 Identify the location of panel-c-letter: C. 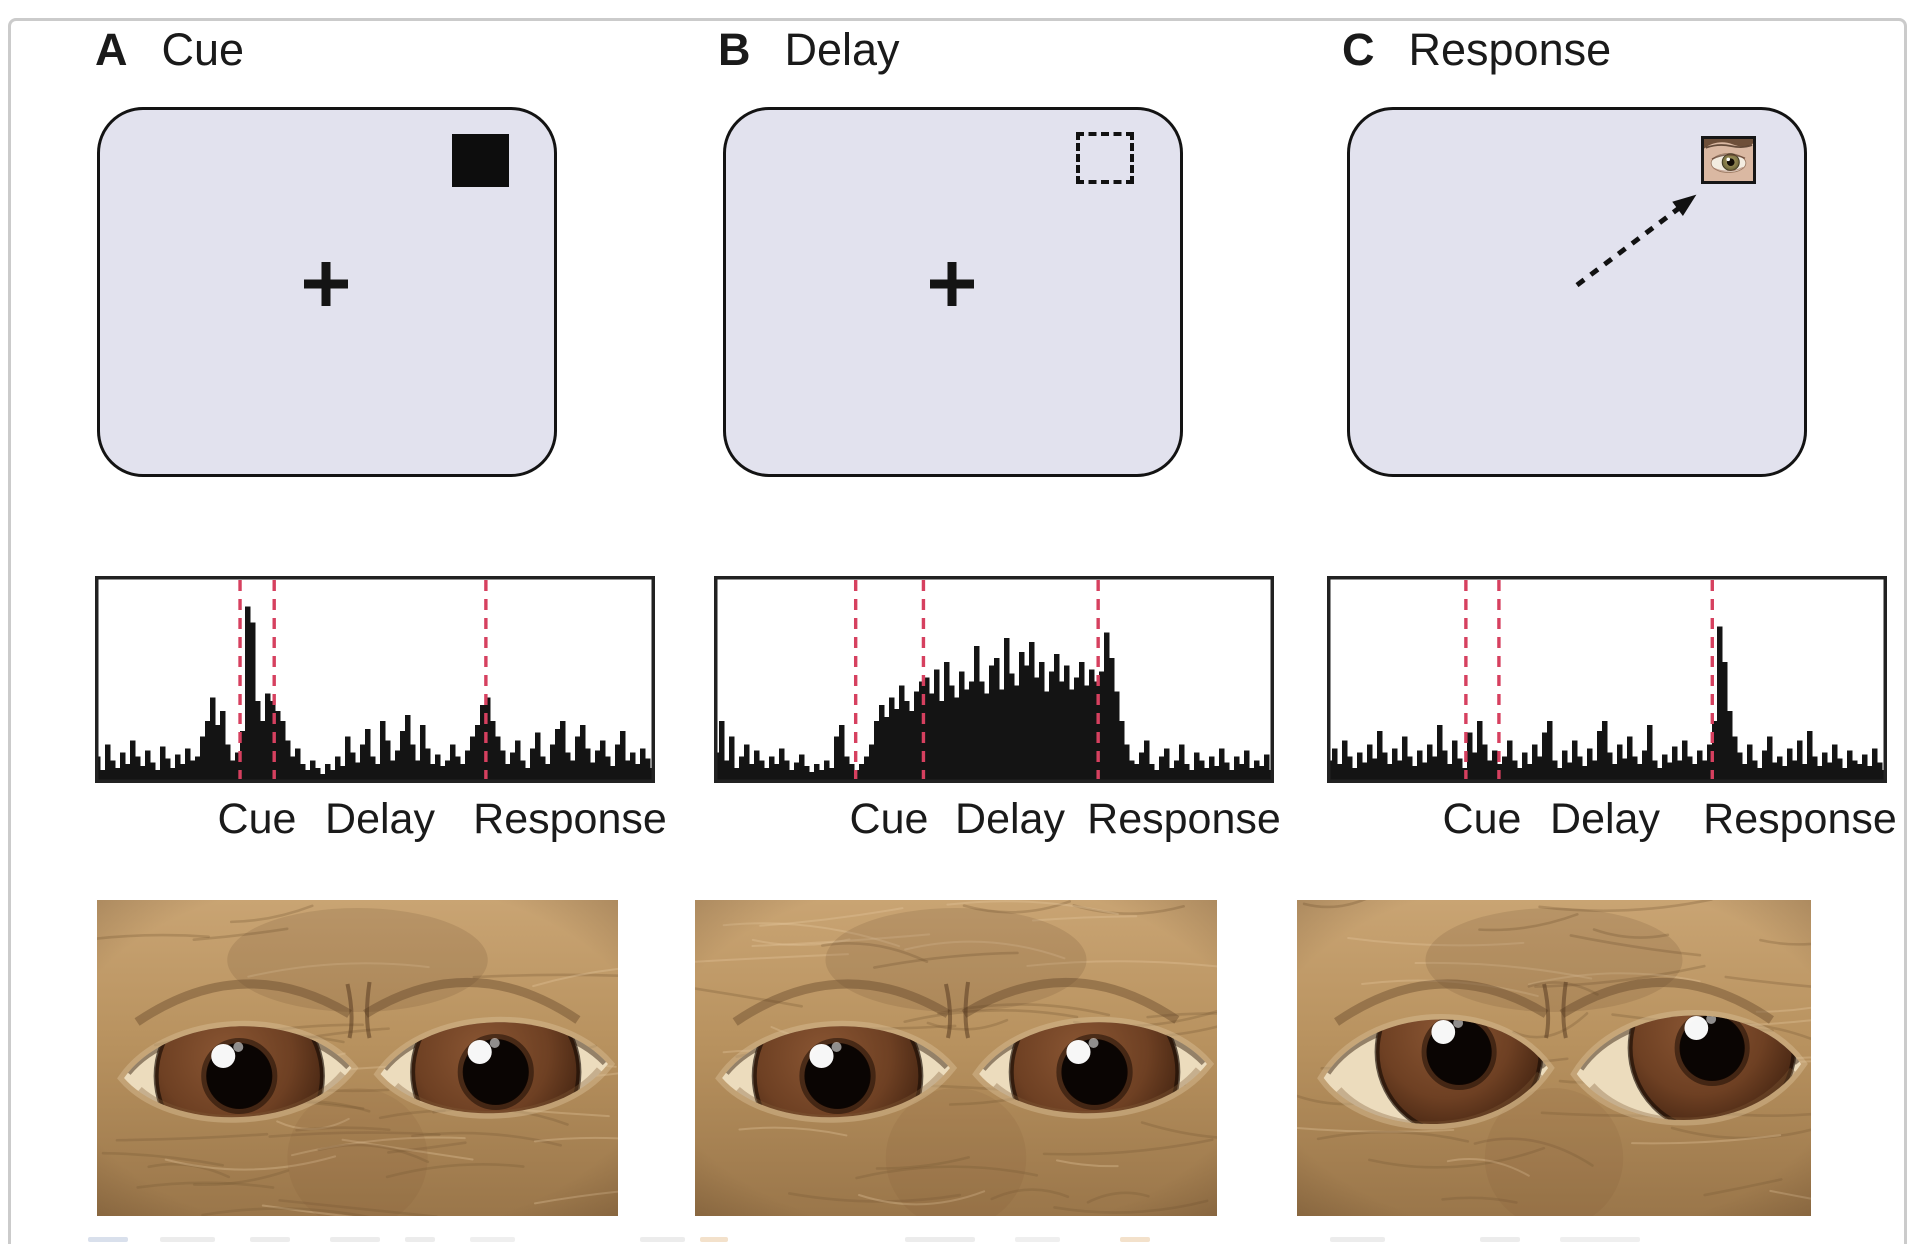
(1358, 49).